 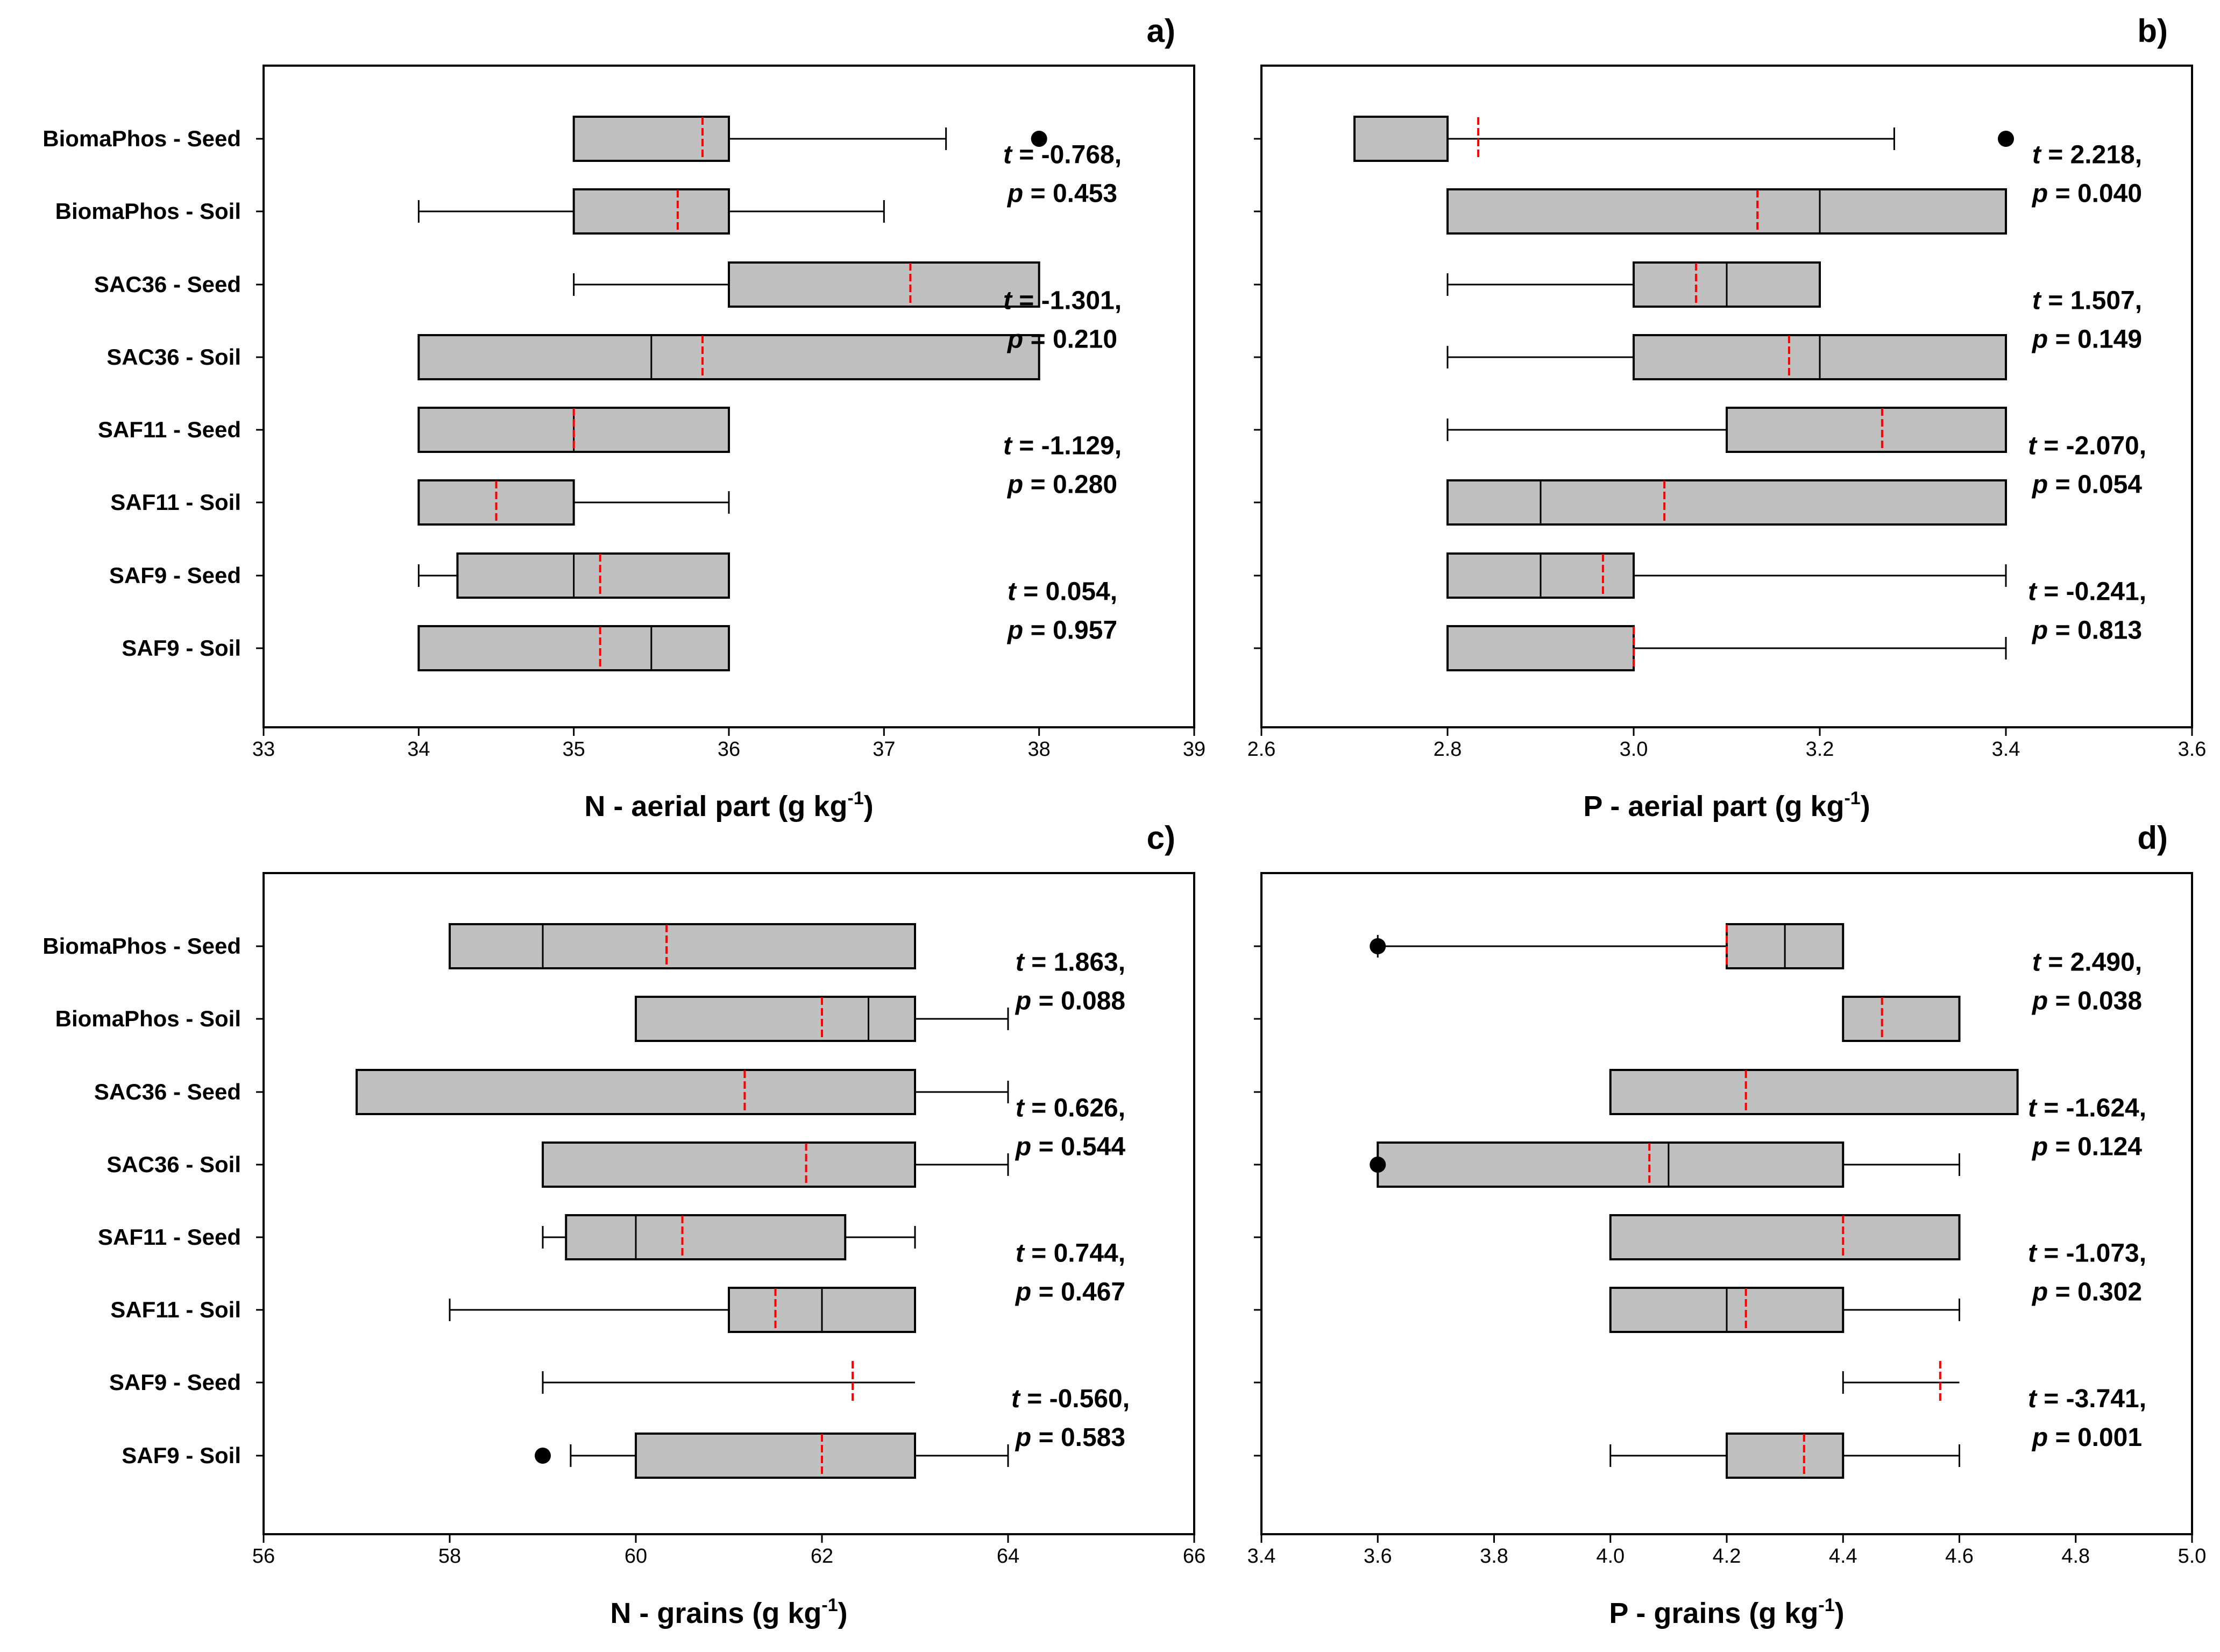 What do you see at coordinates (1062, 446) in the screenshot?
I see `t-statistic: t = -1.129,` at bounding box center [1062, 446].